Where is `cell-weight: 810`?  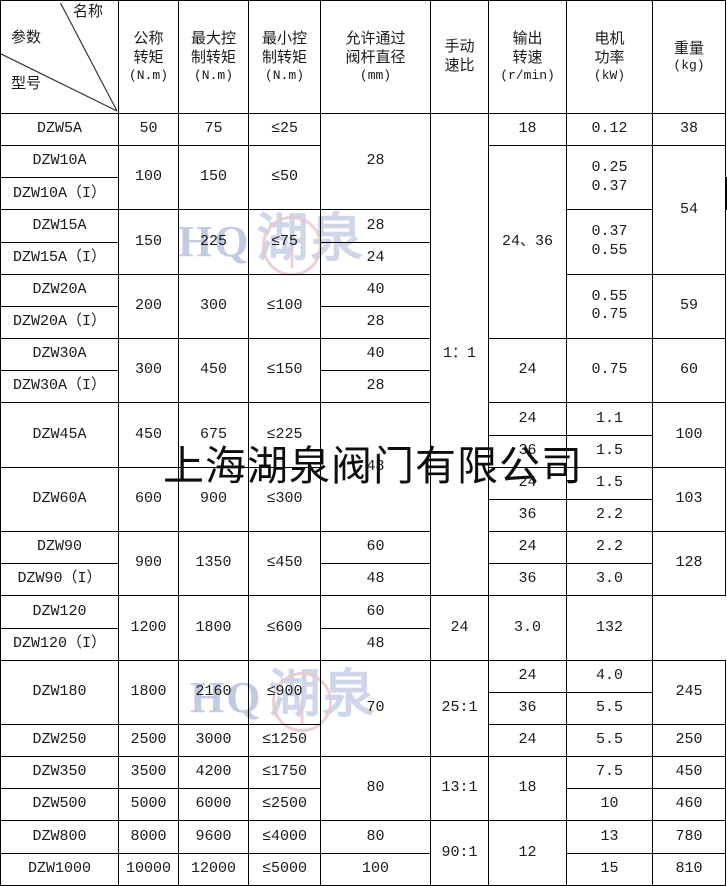 cell-weight: 810 is located at coordinates (689, 869).